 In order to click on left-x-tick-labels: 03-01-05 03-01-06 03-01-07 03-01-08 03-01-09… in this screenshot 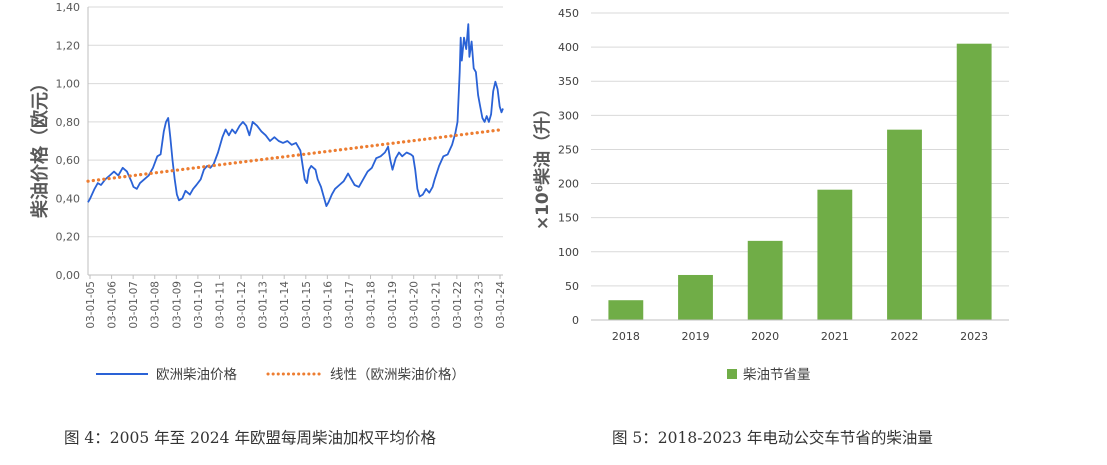, I will do `click(296, 302)`.